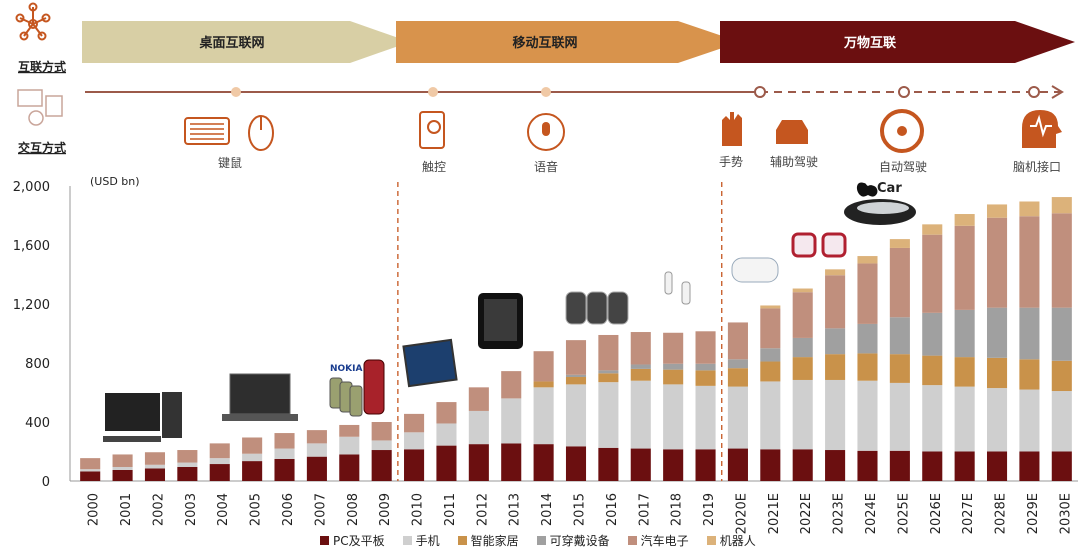 This screenshot has height=553, width=1080. Describe the element at coordinates (839, 513) in the screenshot. I see `x-tick-label: 2023E` at that location.